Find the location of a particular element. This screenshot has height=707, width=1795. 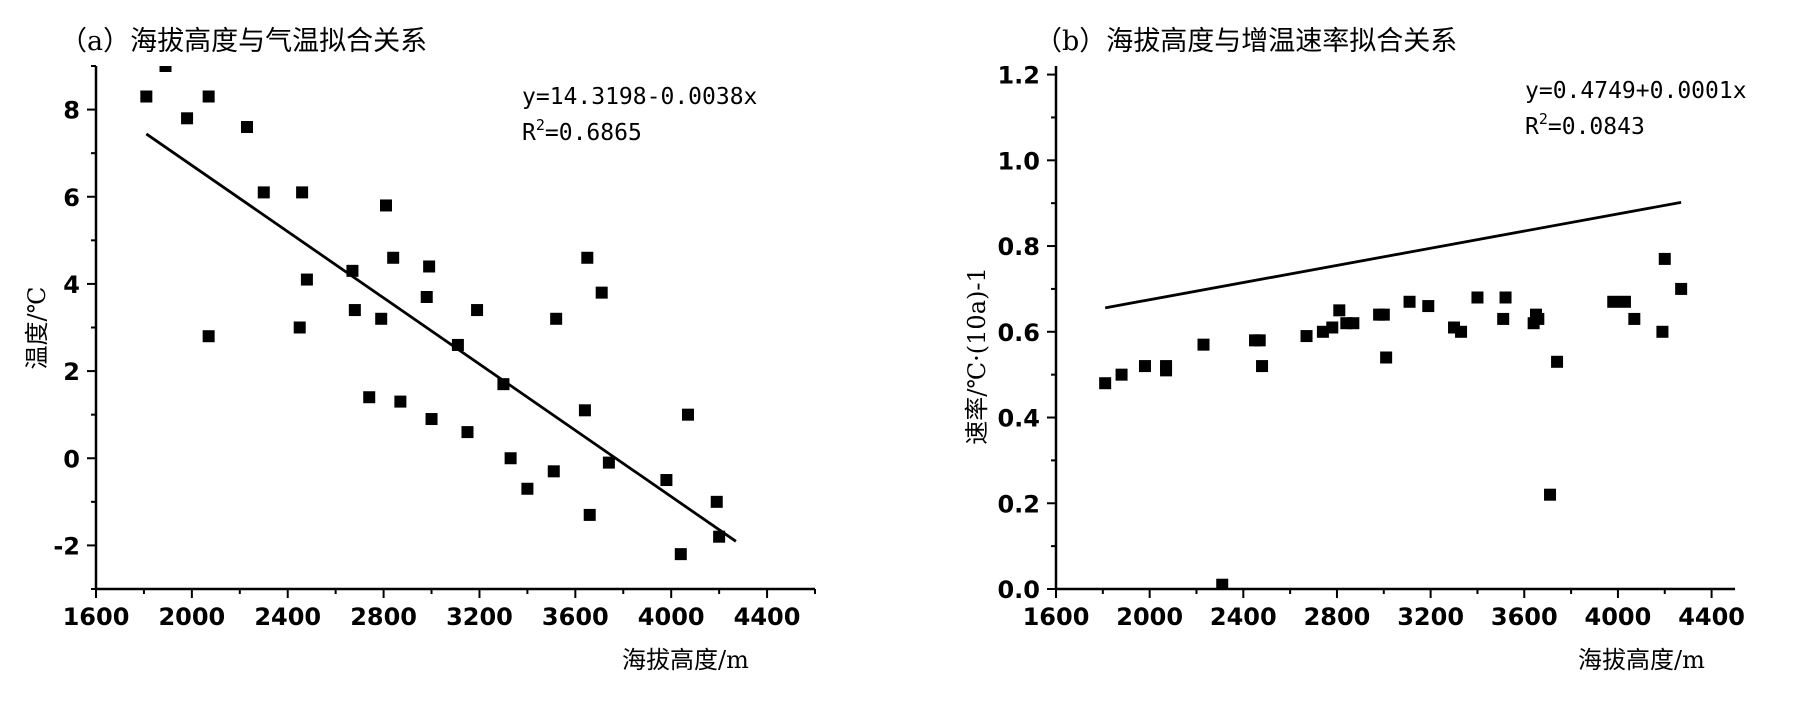

panel-a-x-tick-label: 2800 is located at coordinates (383, 617).